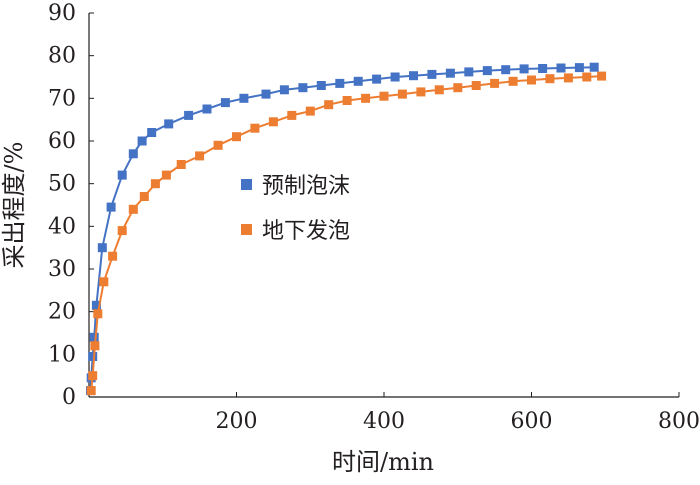  Describe the element at coordinates (295, 209) in the screenshot. I see `legend: 预制泡沫 地下发泡` at that location.